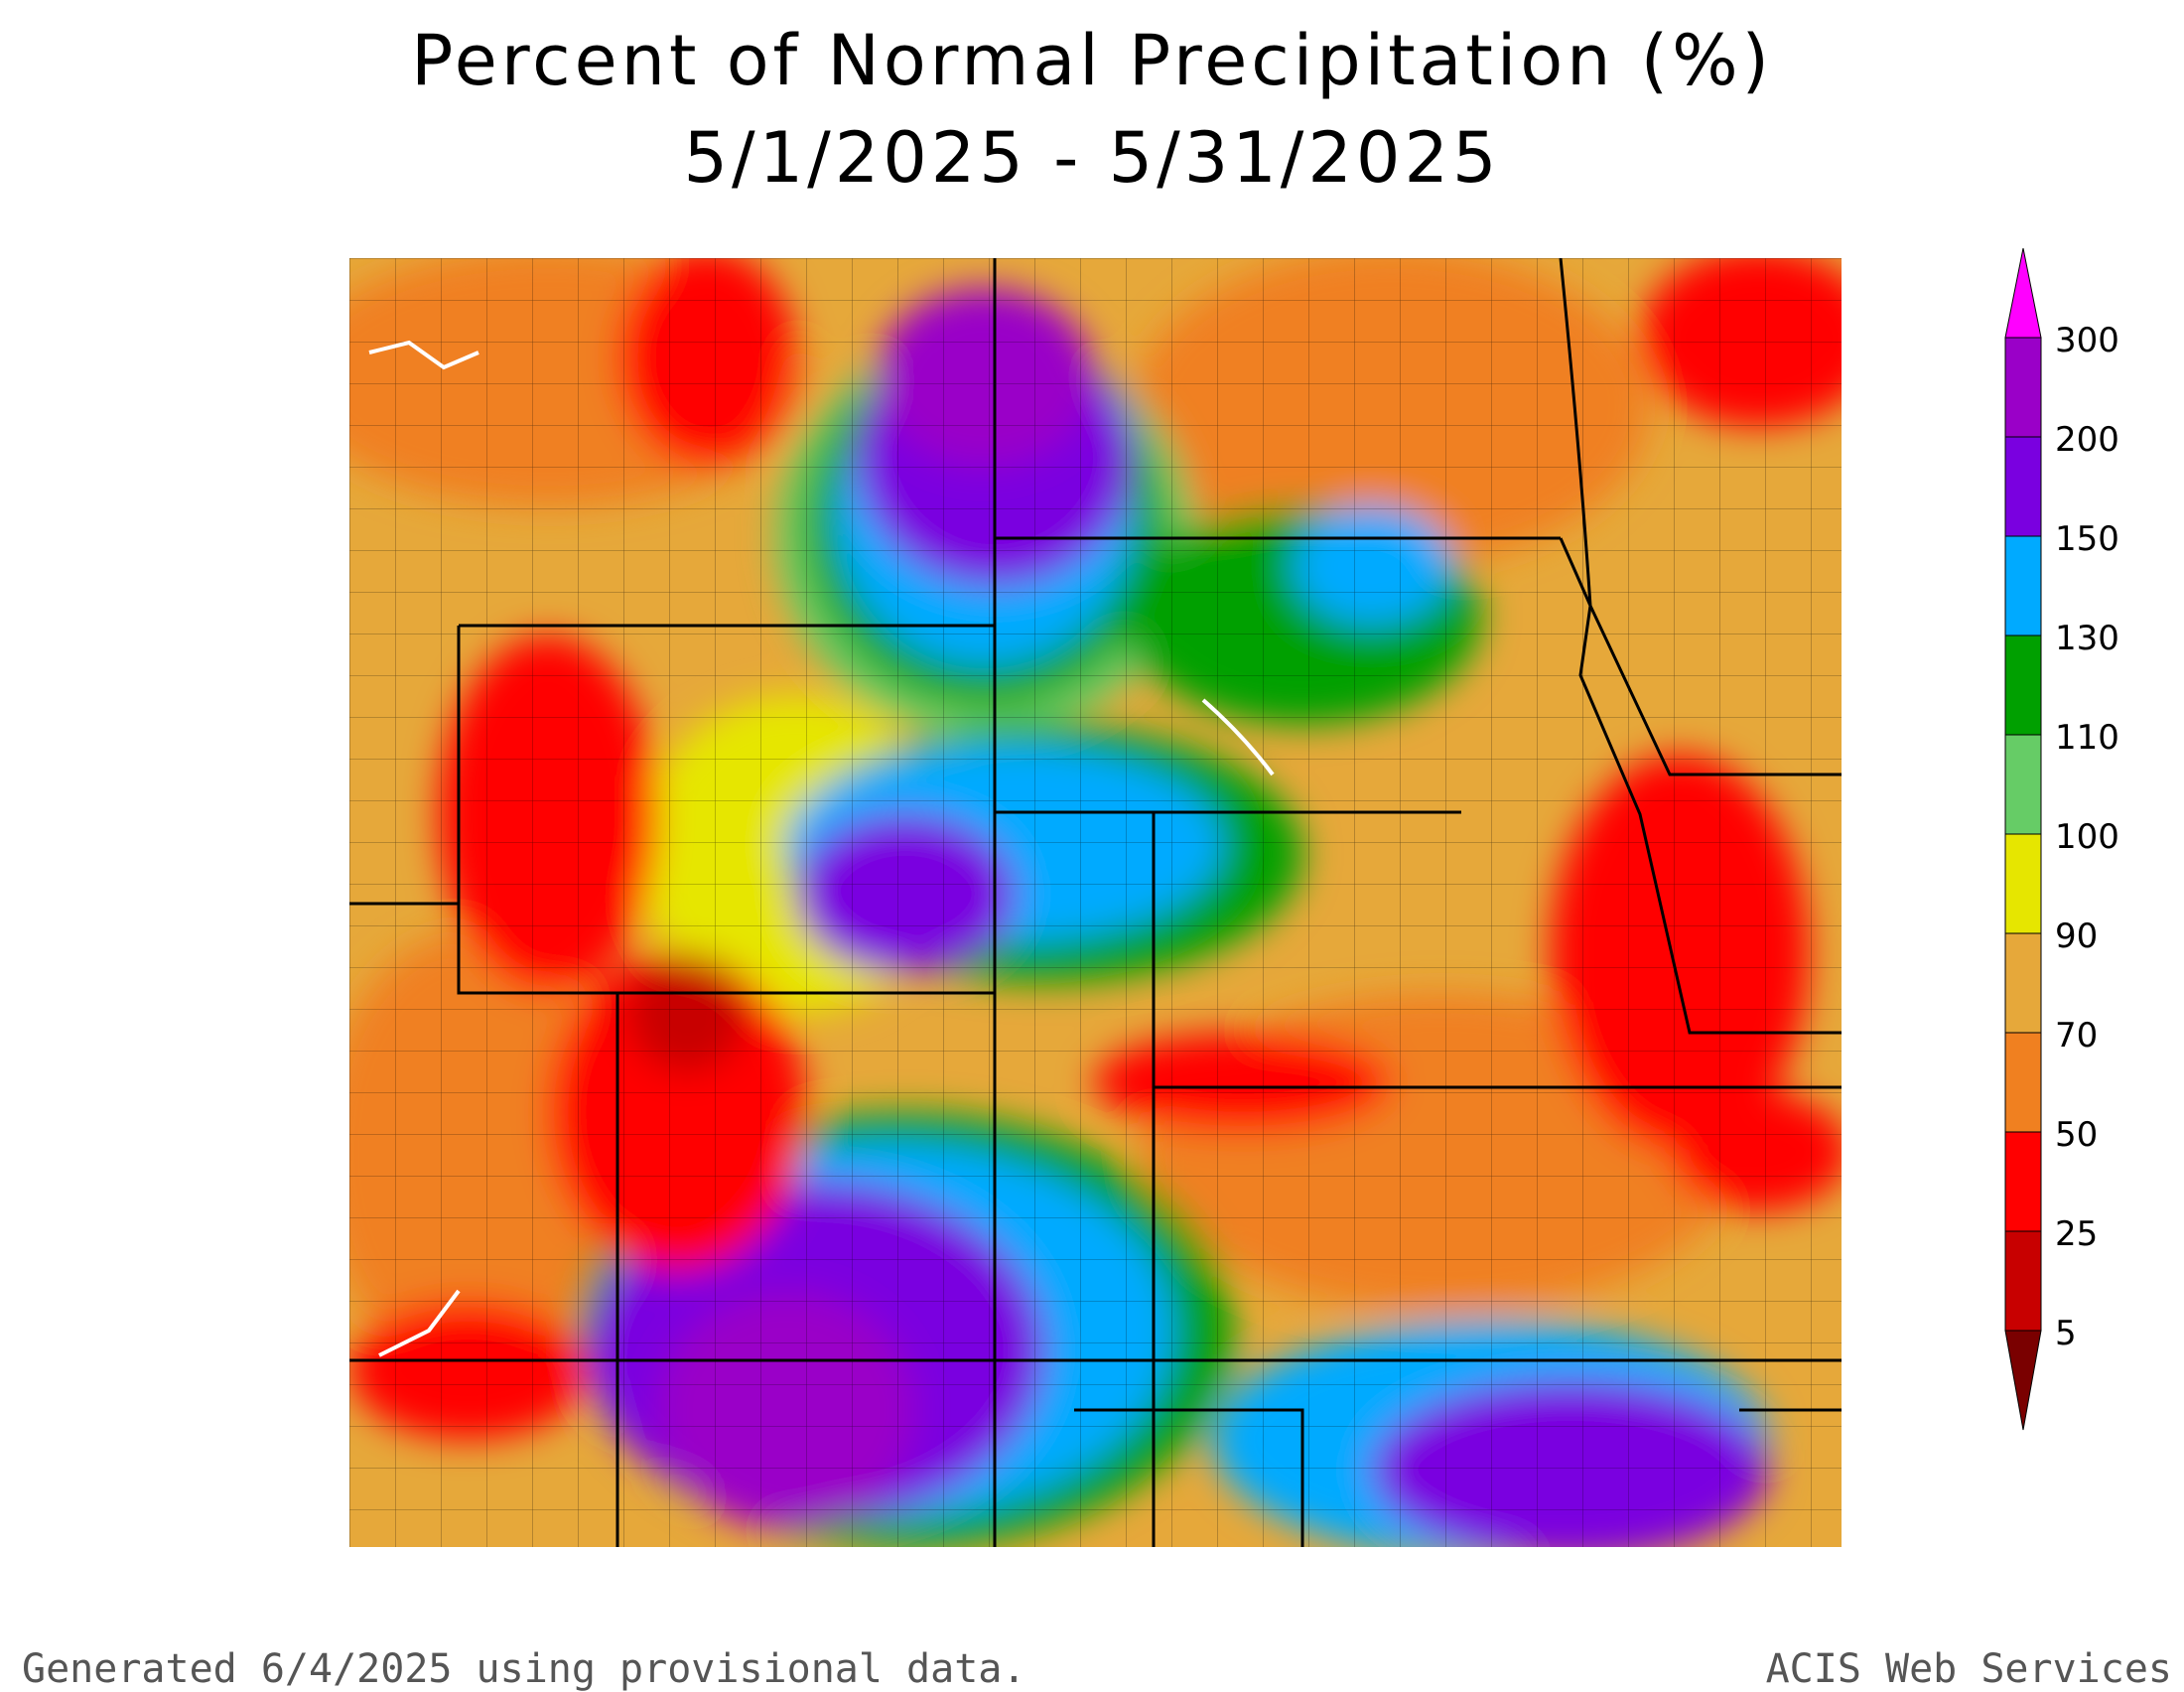 The width and height of the screenshot is (2184, 1692). I want to click on legend-colorbar: 300 200 150 130 110 100 90 70 50 25 5, so click(2061, 839).